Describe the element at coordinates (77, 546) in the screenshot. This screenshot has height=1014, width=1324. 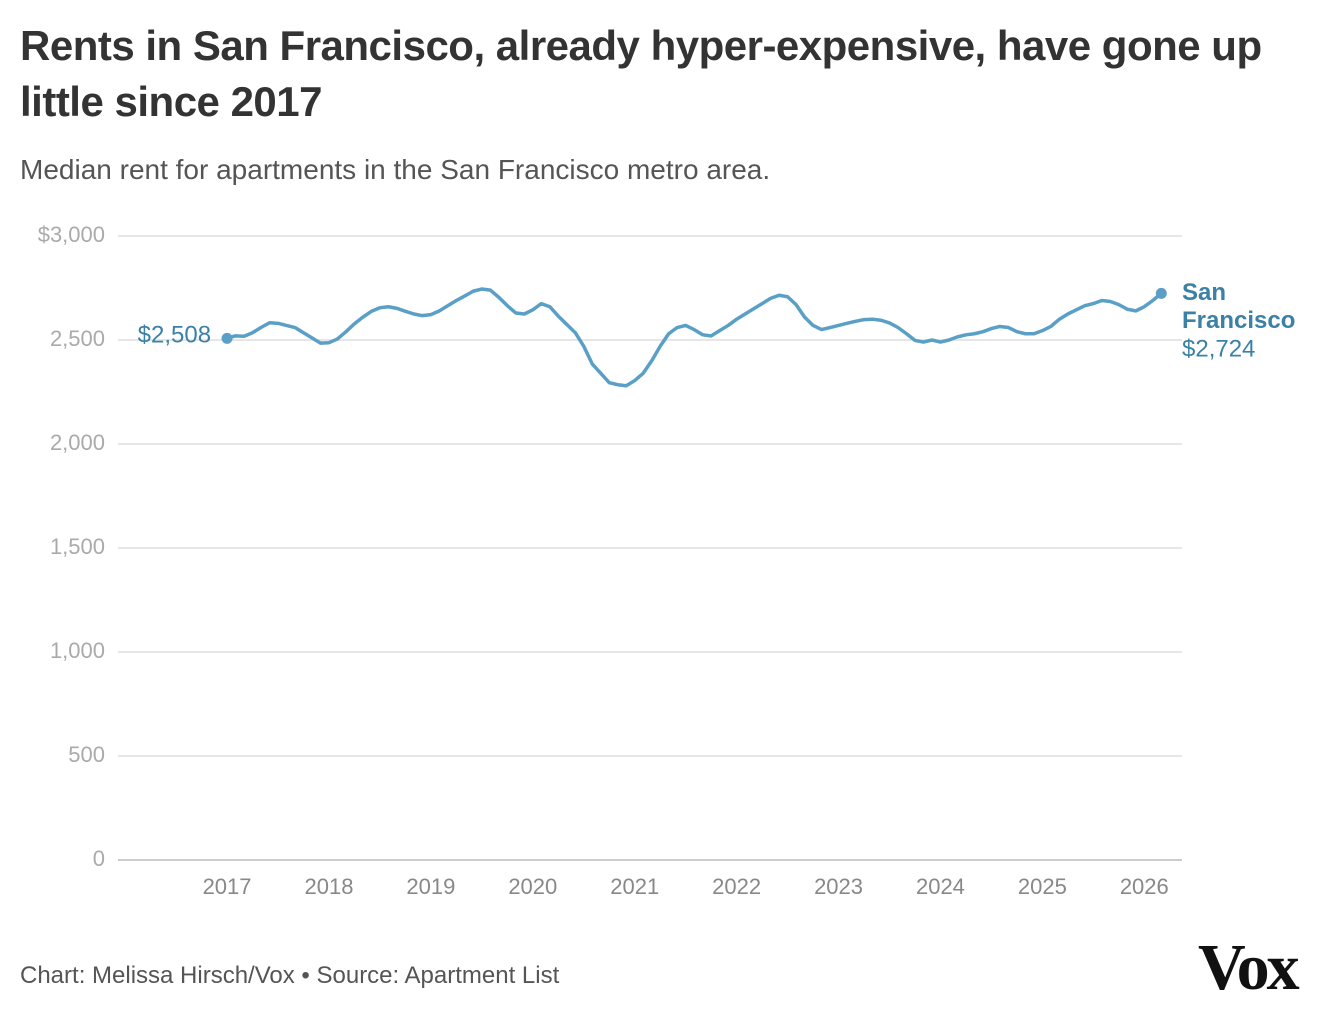
I see `y-tick-label: 1,500` at that location.